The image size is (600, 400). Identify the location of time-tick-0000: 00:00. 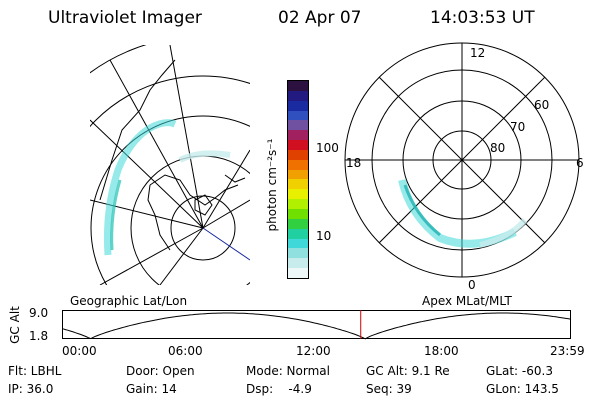
(79, 351).